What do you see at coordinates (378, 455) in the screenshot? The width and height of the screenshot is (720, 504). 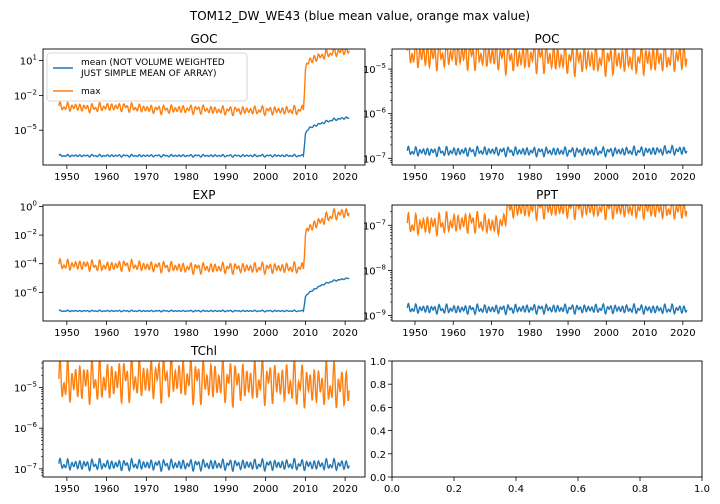 I see `y-tick-label: 0.2` at bounding box center [378, 455].